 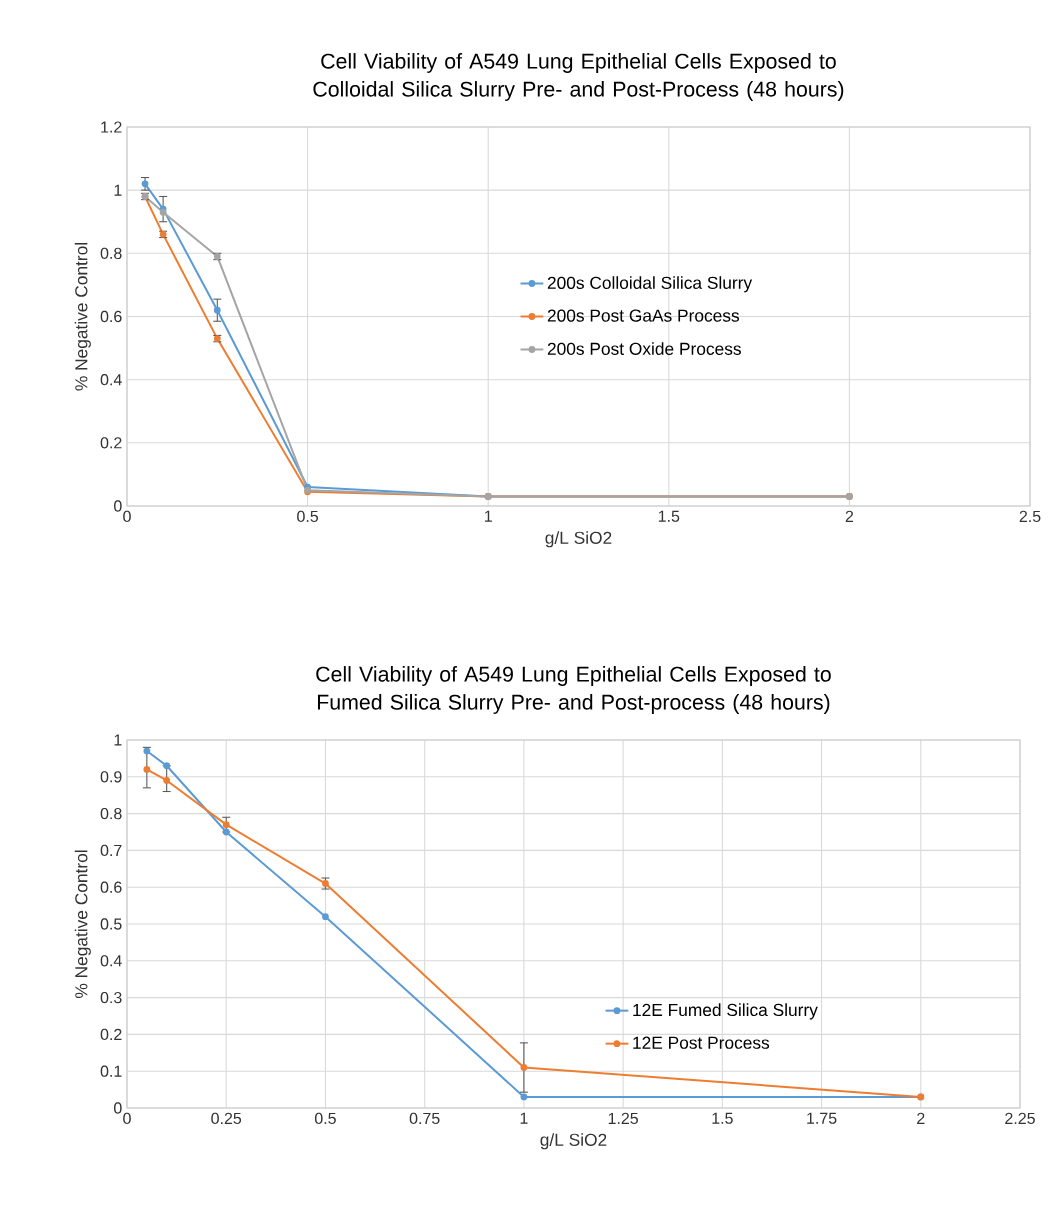 I want to click on legend-label: 12E Fumed Silica Slurry, so click(x=725, y=1011).